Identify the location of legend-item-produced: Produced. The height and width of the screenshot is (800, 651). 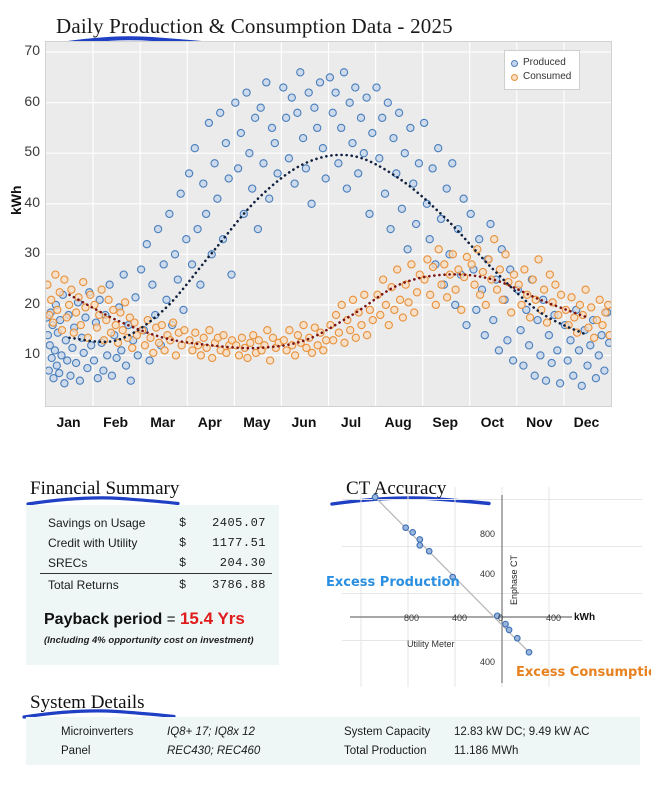
(541, 63).